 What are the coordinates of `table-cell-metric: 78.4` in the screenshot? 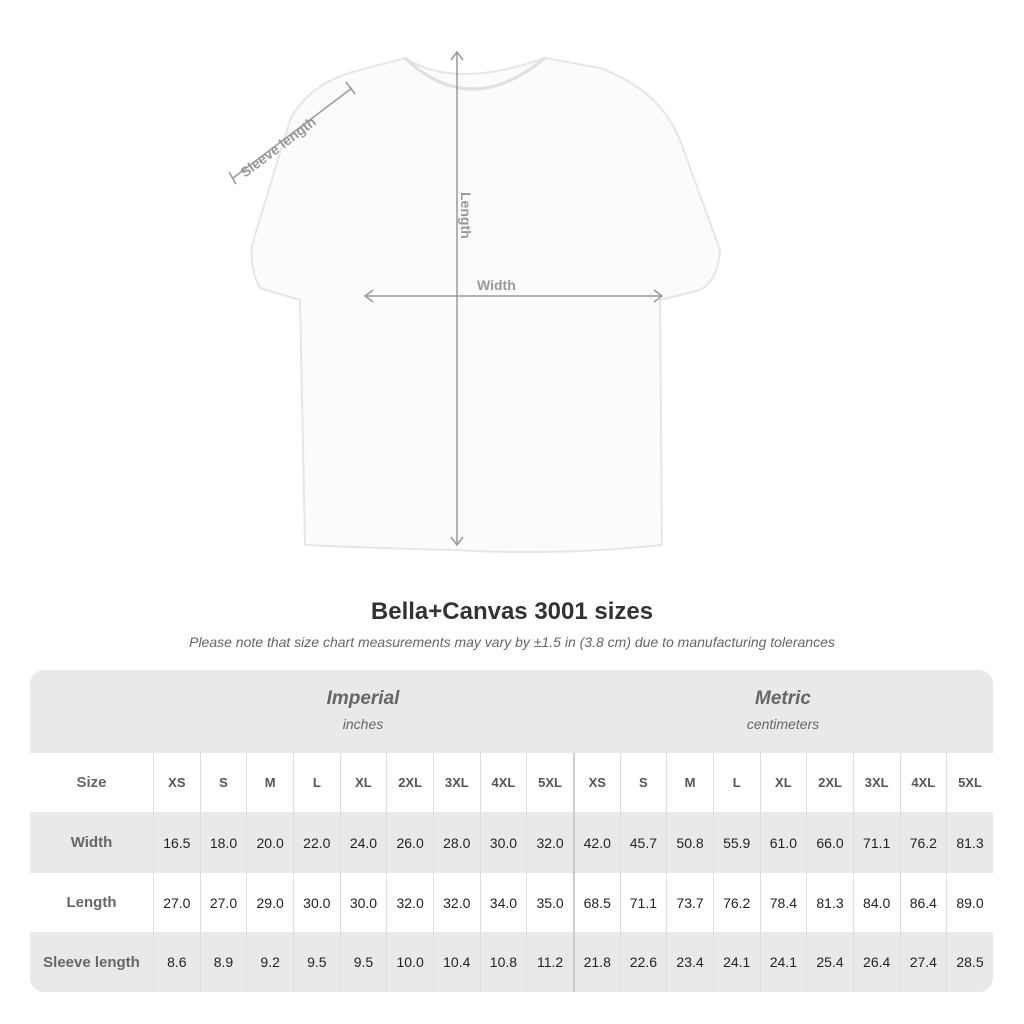 It's located at (783, 902).